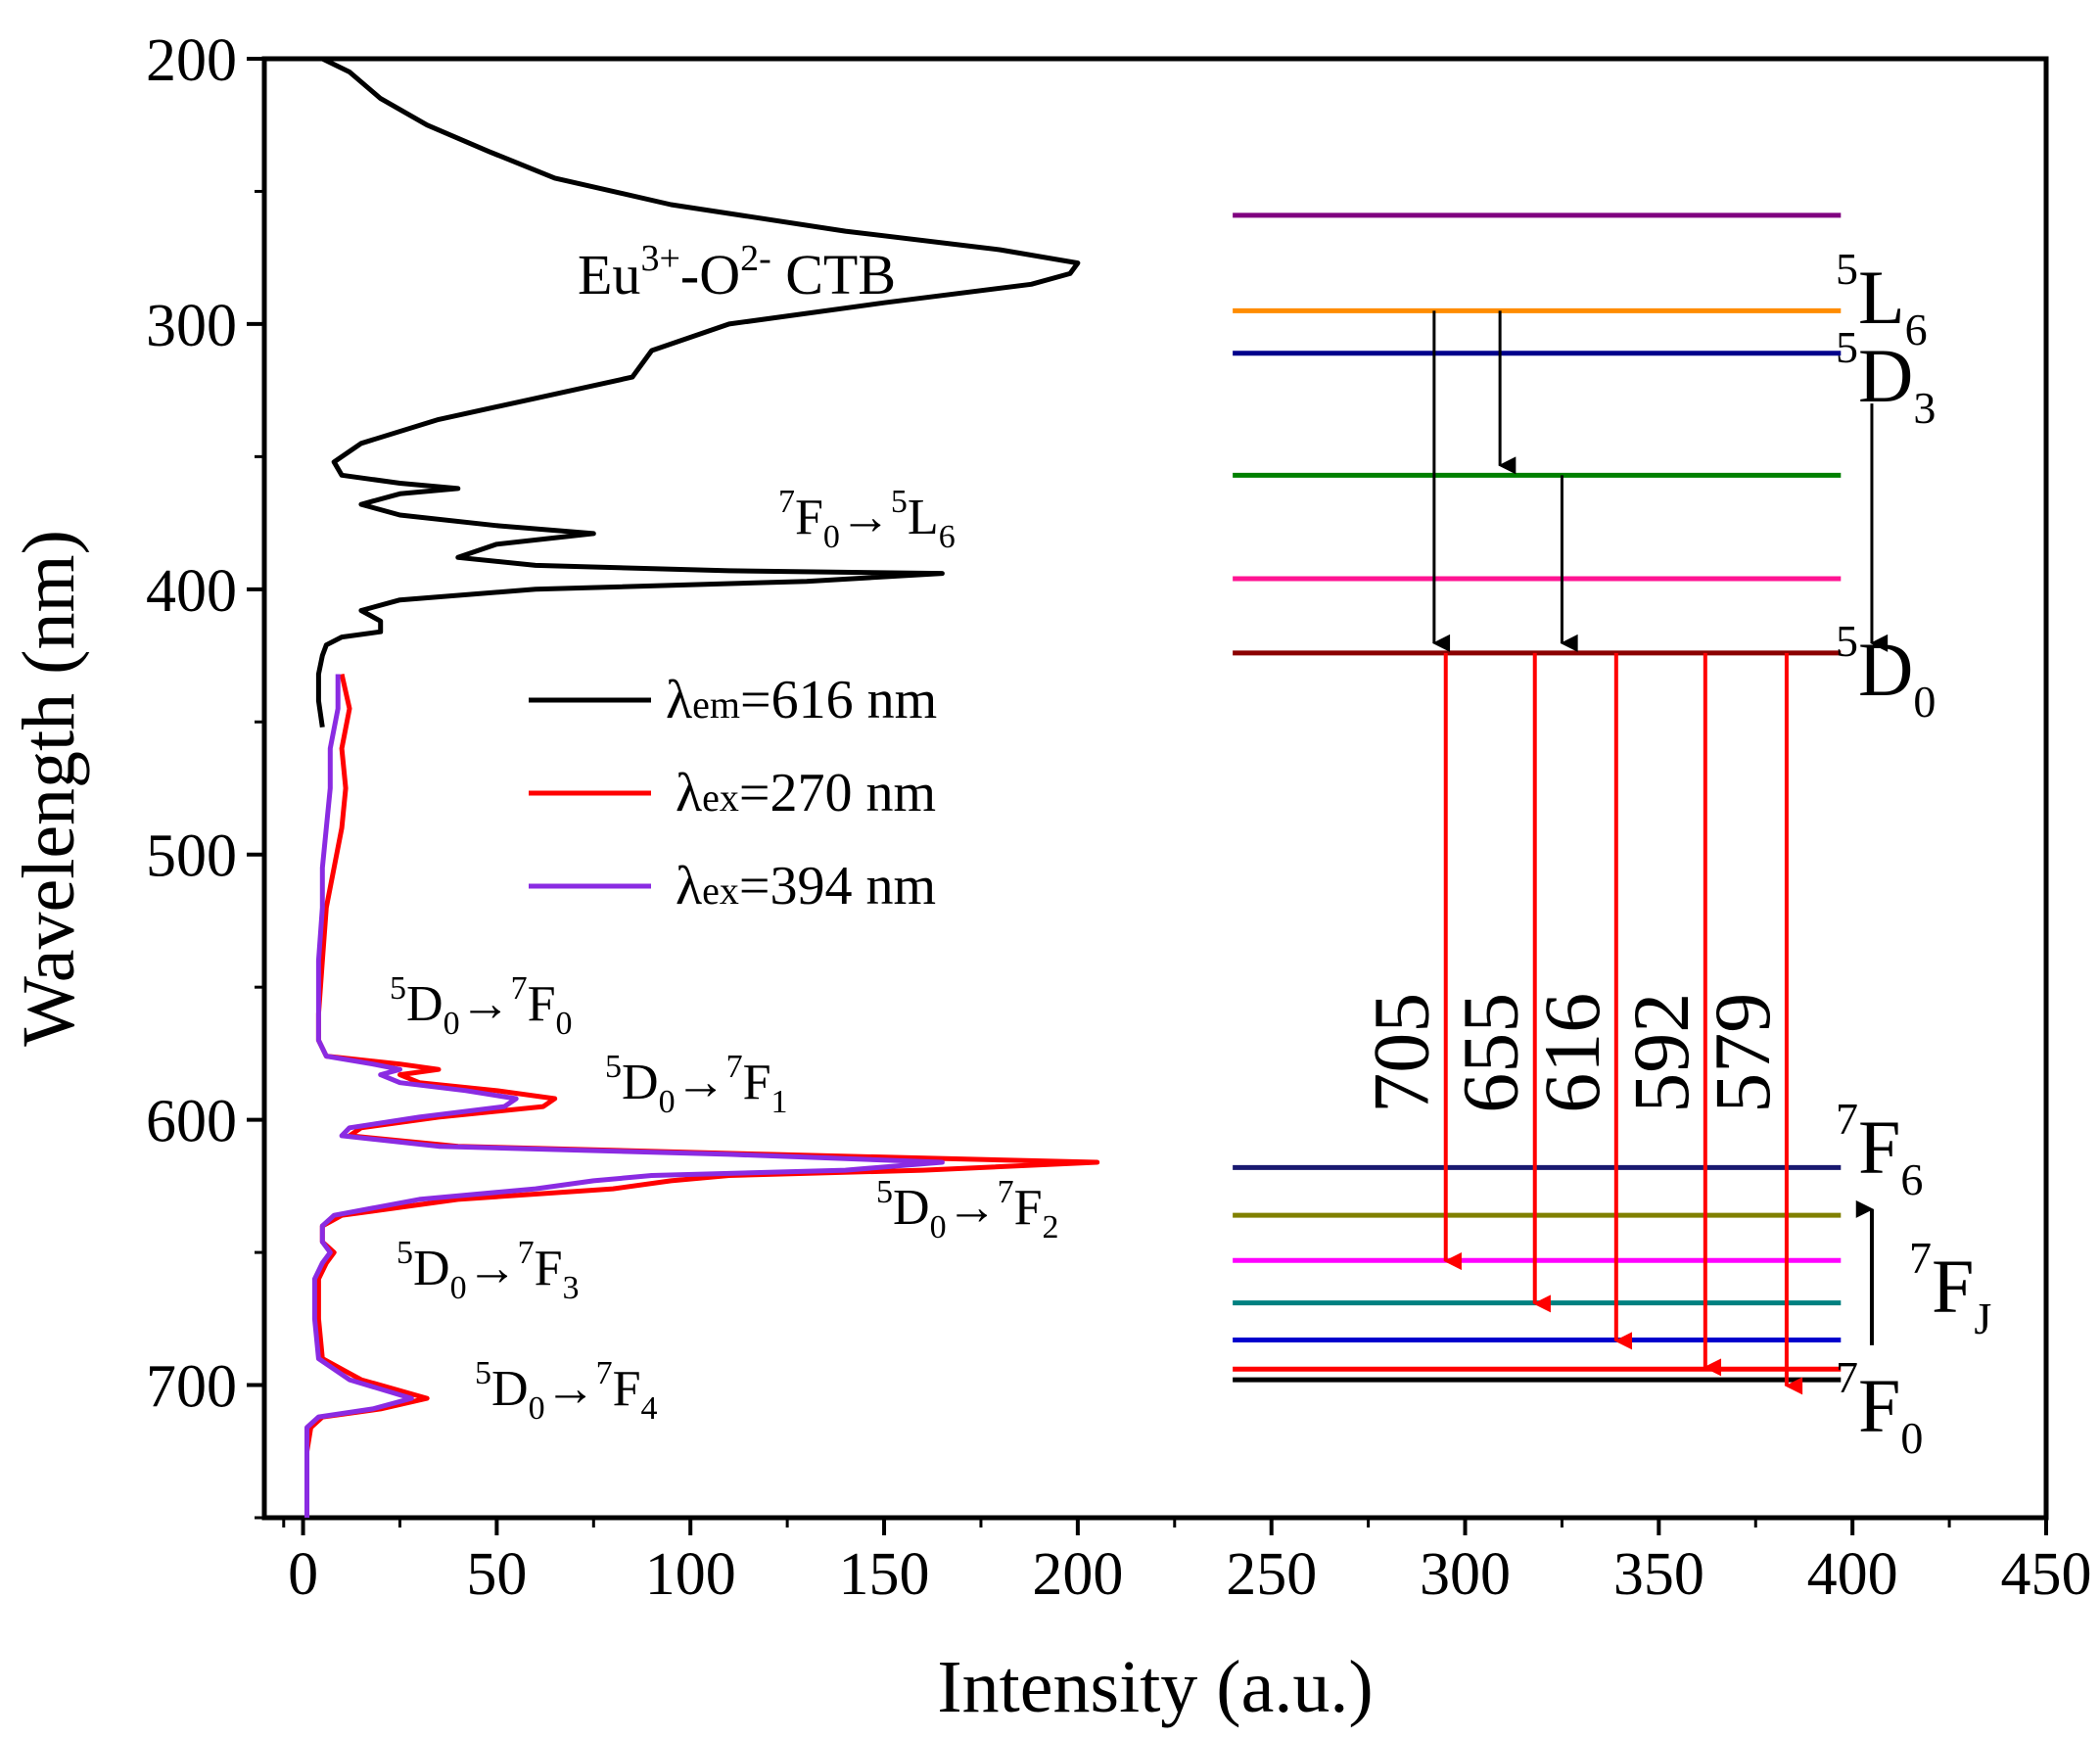 This screenshot has height=1739, width=2100. Describe the element at coordinates (303, 1574) in the screenshot. I see `x-tick-label-0: 0` at that location.